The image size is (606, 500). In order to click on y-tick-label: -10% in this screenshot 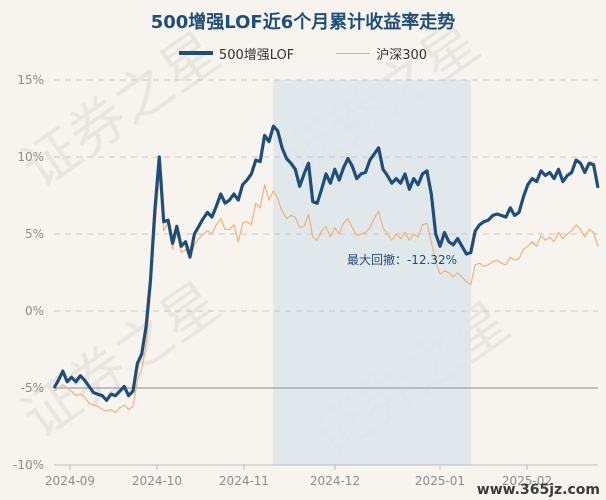, I will do `click(28, 465)`.